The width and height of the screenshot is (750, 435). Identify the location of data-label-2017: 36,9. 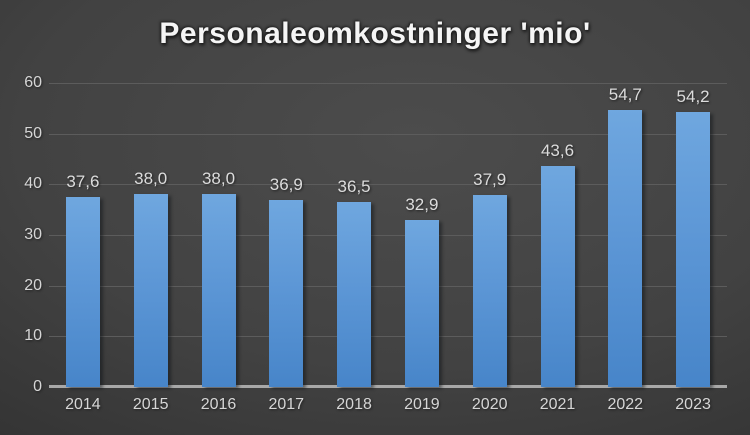
(286, 185).